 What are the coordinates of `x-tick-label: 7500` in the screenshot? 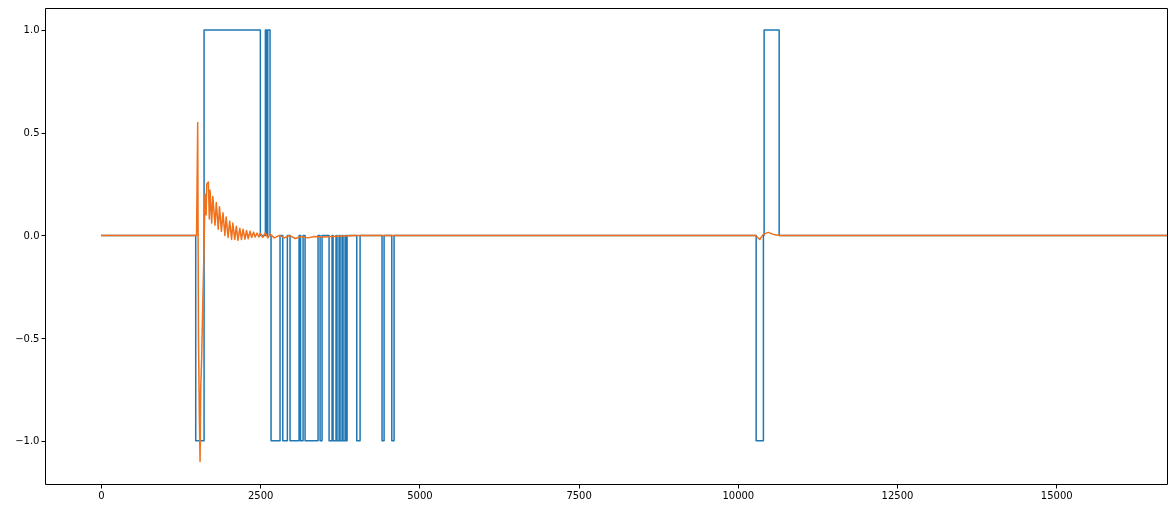 It's located at (579, 495).